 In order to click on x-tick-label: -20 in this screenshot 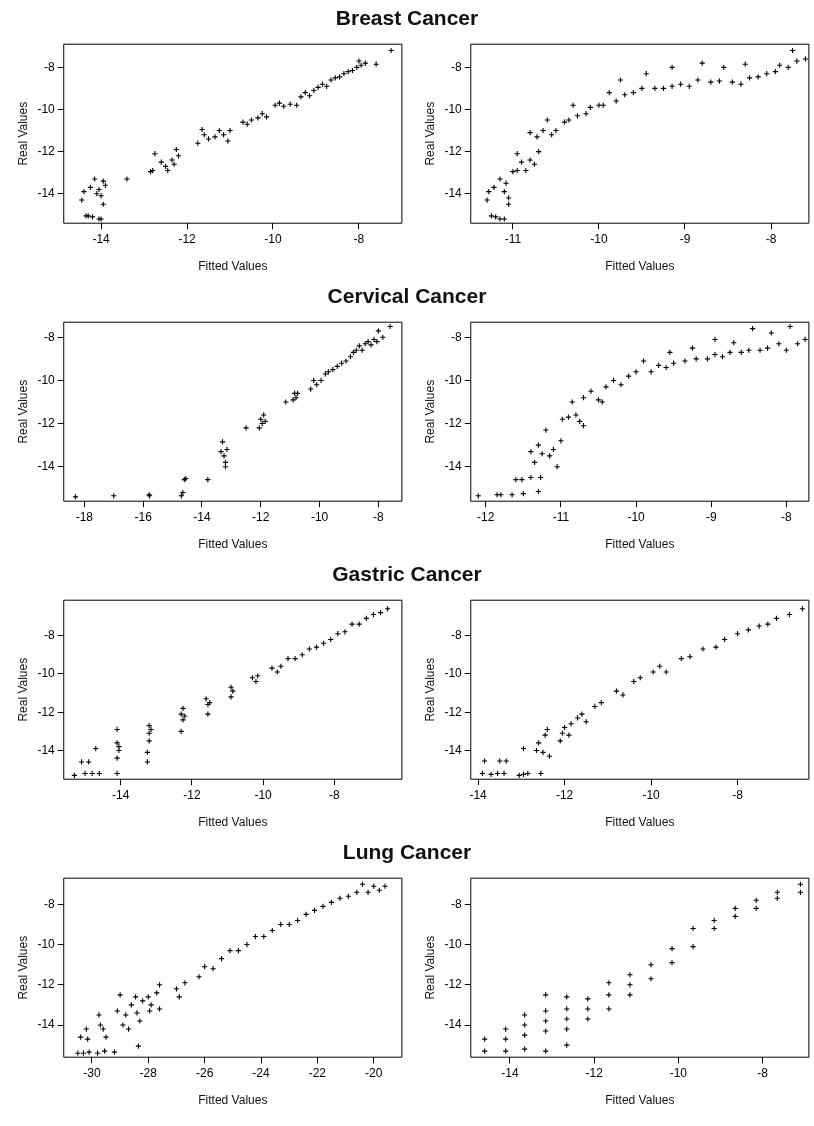, I will do `click(374, 1072)`.